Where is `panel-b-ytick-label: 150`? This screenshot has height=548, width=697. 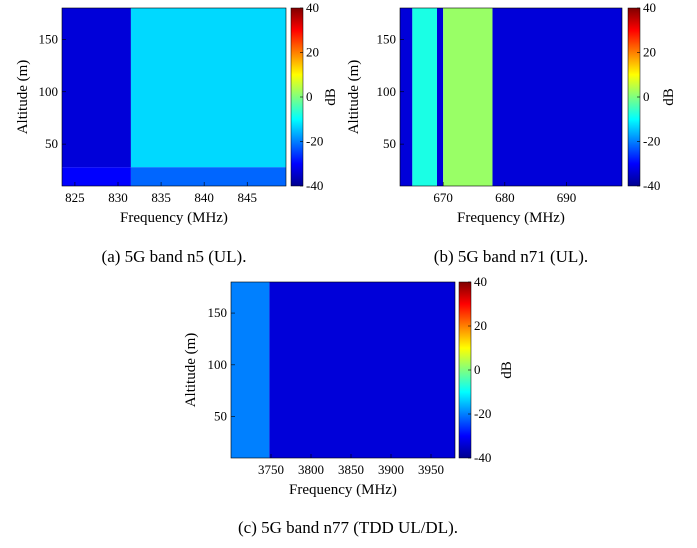 panel-b-ytick-label: 150 is located at coordinates (387, 38).